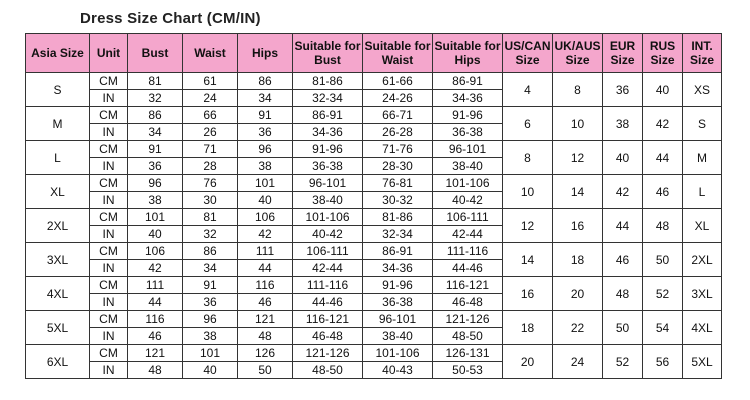 The width and height of the screenshot is (750, 400). Describe the element at coordinates (662, 361) in the screenshot. I see `rus-size-cell: 56` at that location.